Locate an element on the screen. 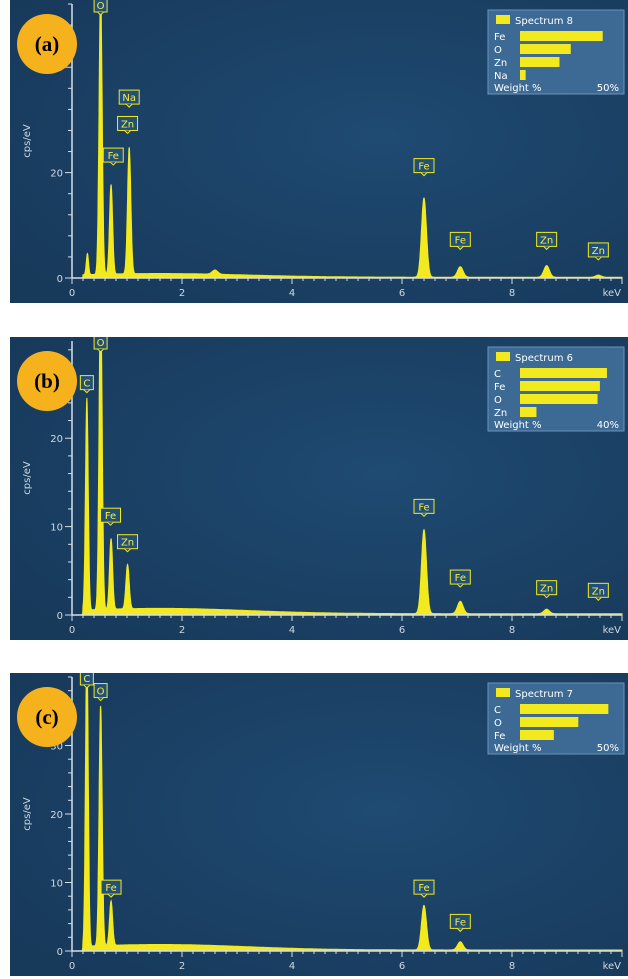 The width and height of the screenshot is (628, 979). legend-title: Spectrum 7 is located at coordinates (544, 694).